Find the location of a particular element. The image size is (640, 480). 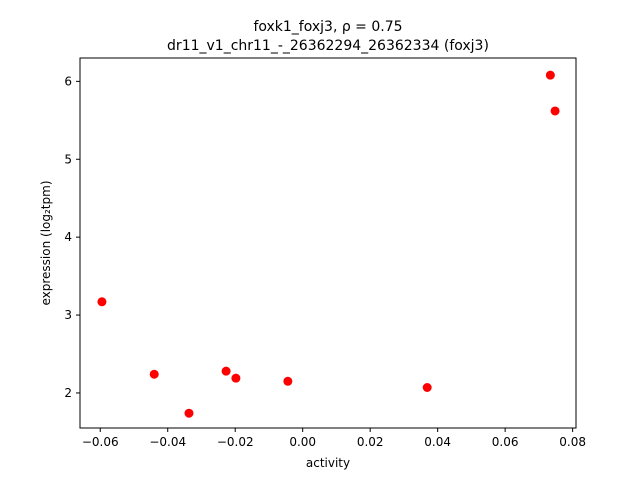

x-tick-label: 0.04 is located at coordinates (437, 442).